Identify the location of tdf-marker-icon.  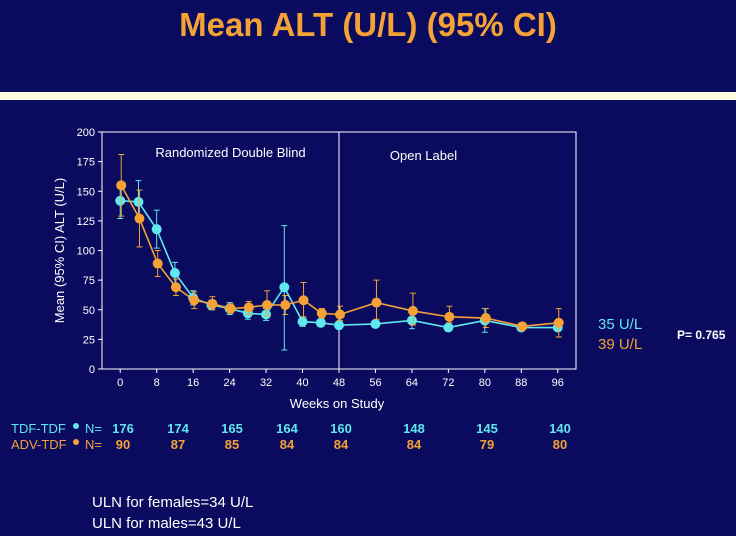
(76, 426).